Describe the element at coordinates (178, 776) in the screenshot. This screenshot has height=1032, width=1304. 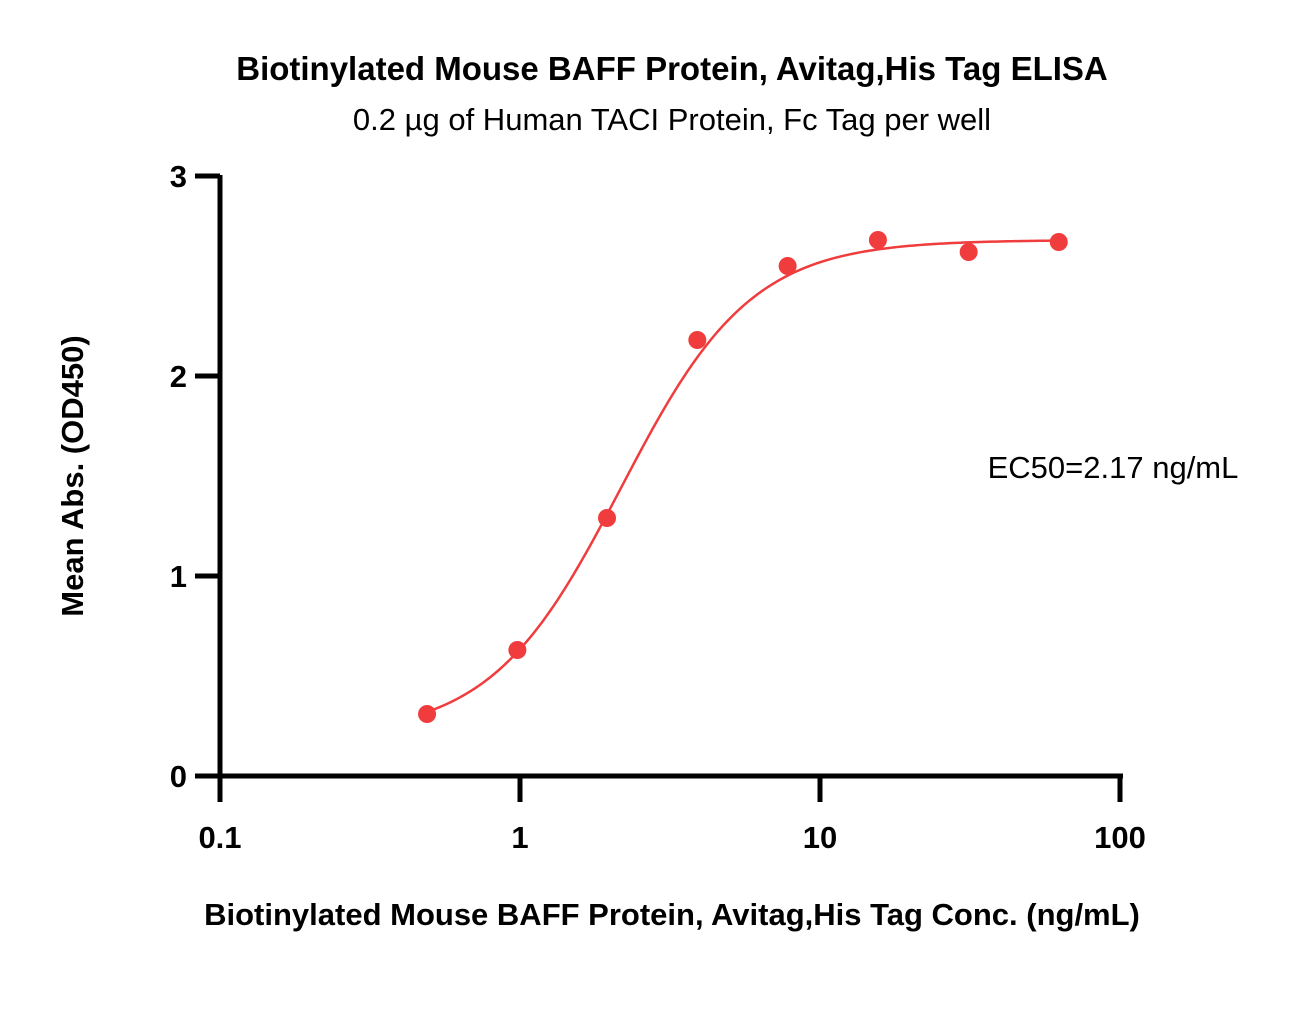
I see `y-tick-label: 0` at that location.